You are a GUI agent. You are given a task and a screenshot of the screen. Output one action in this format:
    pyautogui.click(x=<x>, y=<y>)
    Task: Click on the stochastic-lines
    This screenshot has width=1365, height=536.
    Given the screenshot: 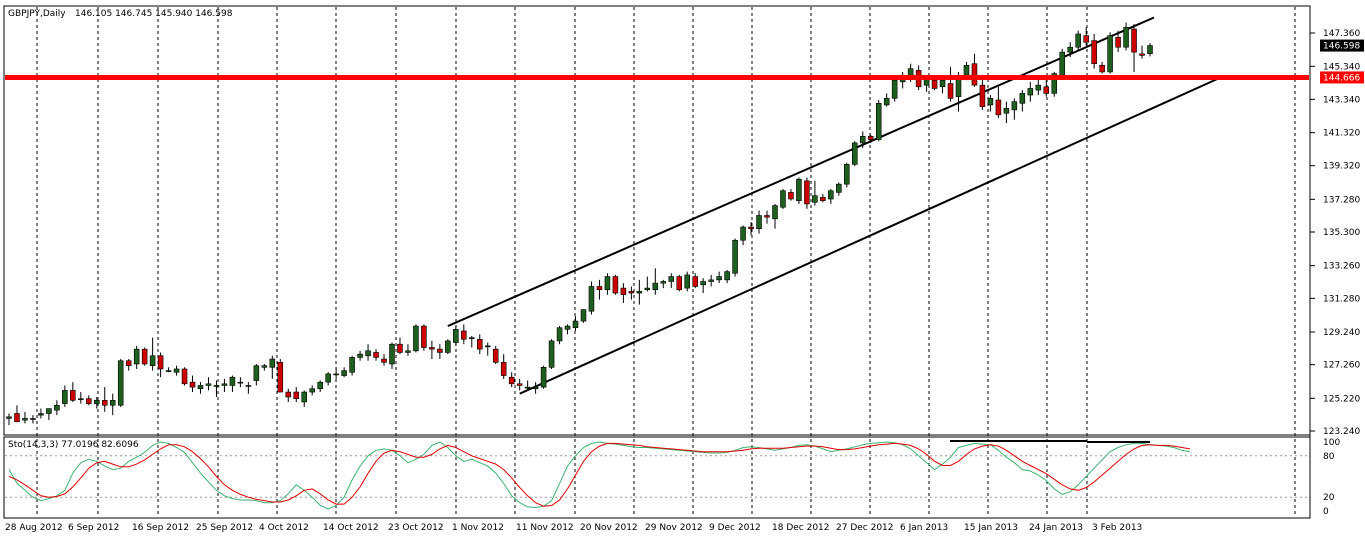 What is the action you would take?
    pyautogui.click(x=599, y=475)
    